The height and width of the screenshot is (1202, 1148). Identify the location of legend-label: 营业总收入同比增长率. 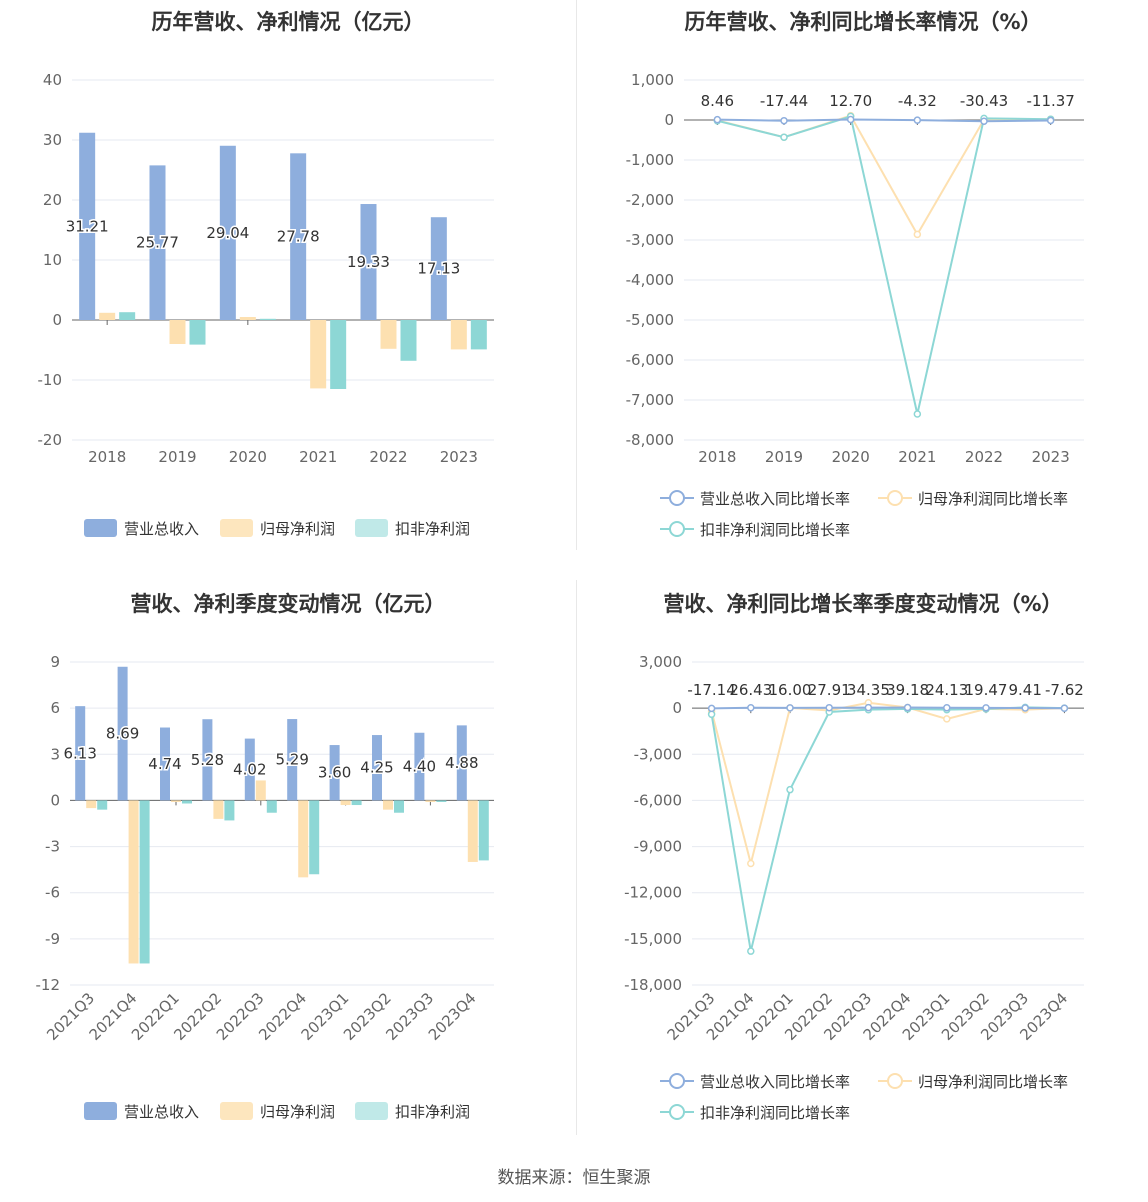
(775, 499).